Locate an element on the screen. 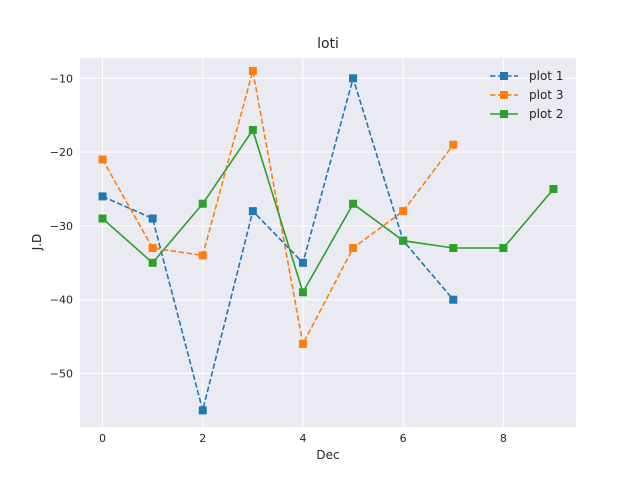  y-axis-label: J.D is located at coordinates (37, 243).